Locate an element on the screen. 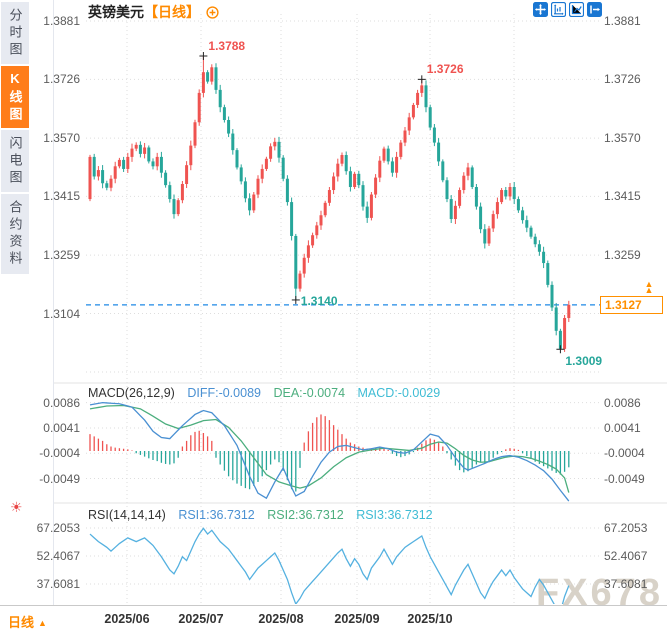 This screenshot has height=635, width=667. low-price-label: 1.3140 is located at coordinates (319, 300).